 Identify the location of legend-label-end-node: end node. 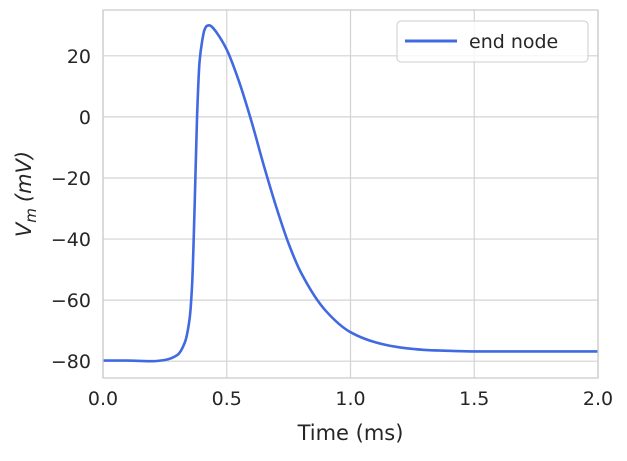
(513, 42).